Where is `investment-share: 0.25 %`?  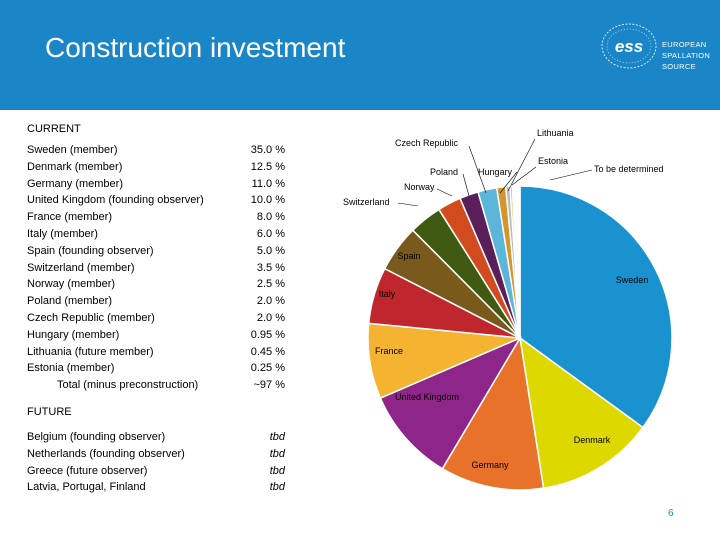 investment-share: 0.25 % is located at coordinates (267, 368).